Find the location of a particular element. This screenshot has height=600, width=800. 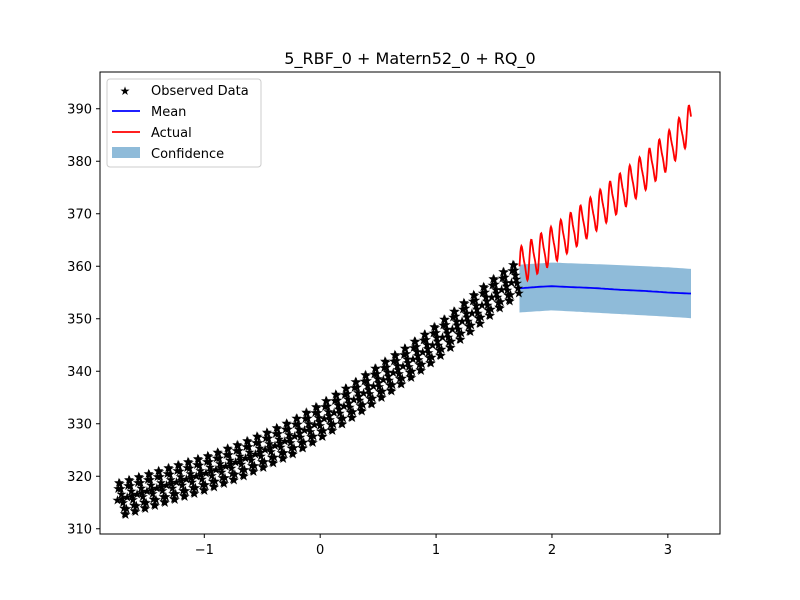

x-tick-label: 2 is located at coordinates (552, 550).